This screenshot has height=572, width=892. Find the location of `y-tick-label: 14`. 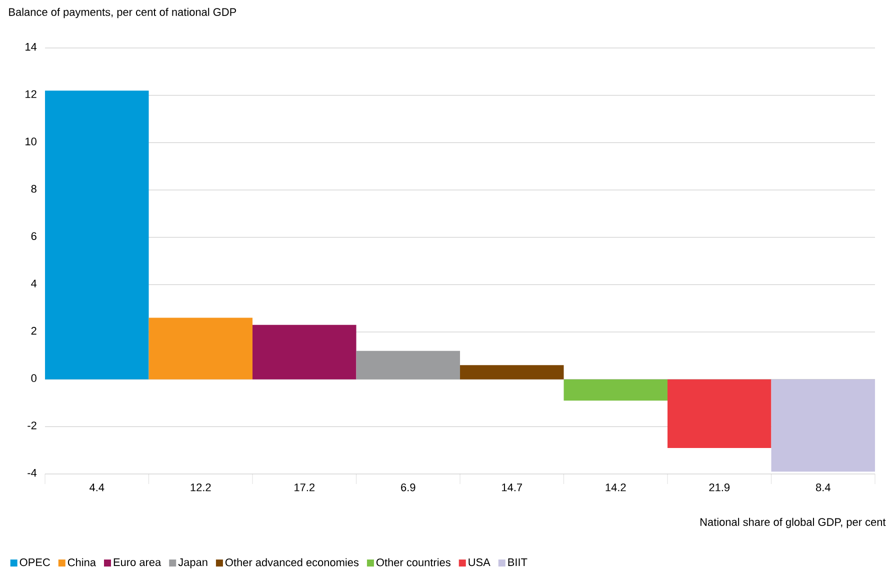

y-tick-label: 14 is located at coordinates (31, 47).